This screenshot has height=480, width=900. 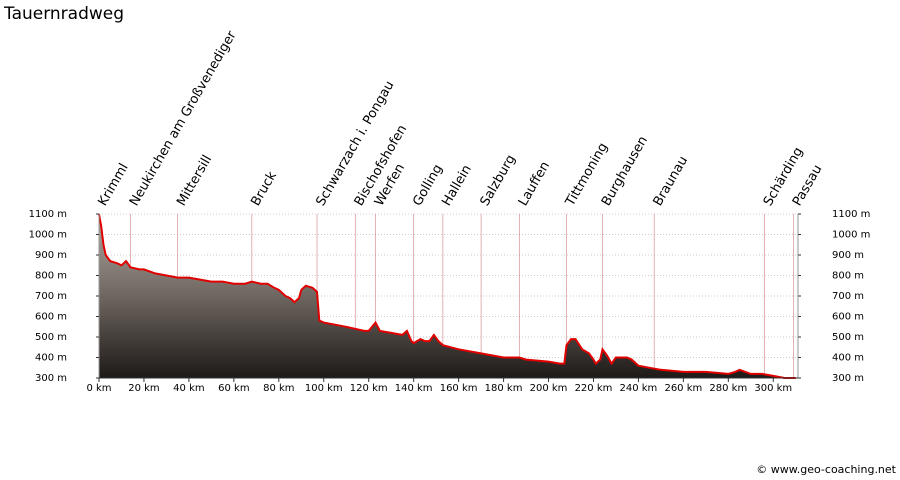 I want to click on x-tick-label: 160 km, so click(x=459, y=388).